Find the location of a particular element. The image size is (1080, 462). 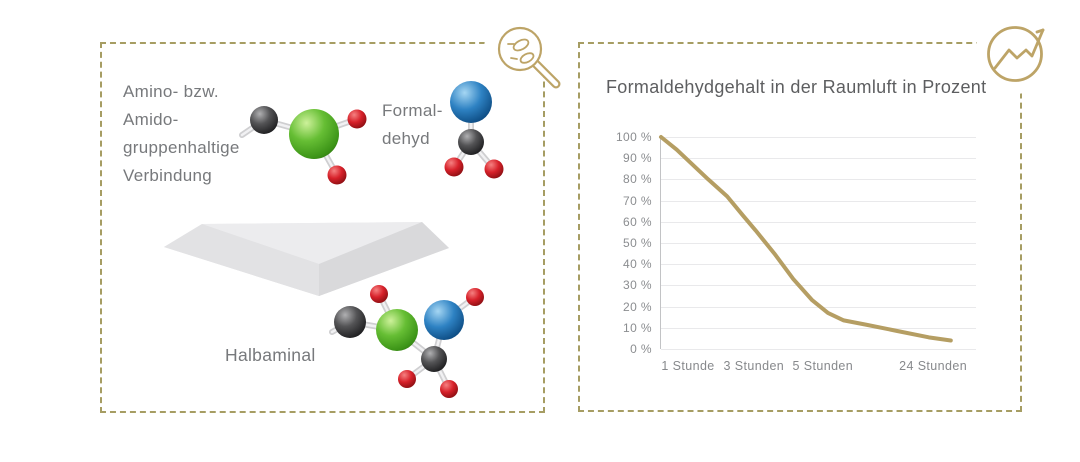

halbaminal-molecule is located at coordinates (406, 341).